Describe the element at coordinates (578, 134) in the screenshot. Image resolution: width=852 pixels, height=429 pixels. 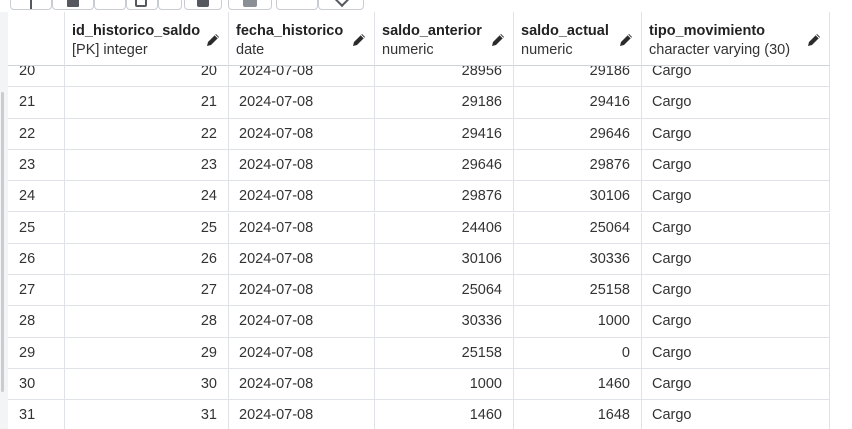
I see `cell-saldo-actual: 29646` at that location.